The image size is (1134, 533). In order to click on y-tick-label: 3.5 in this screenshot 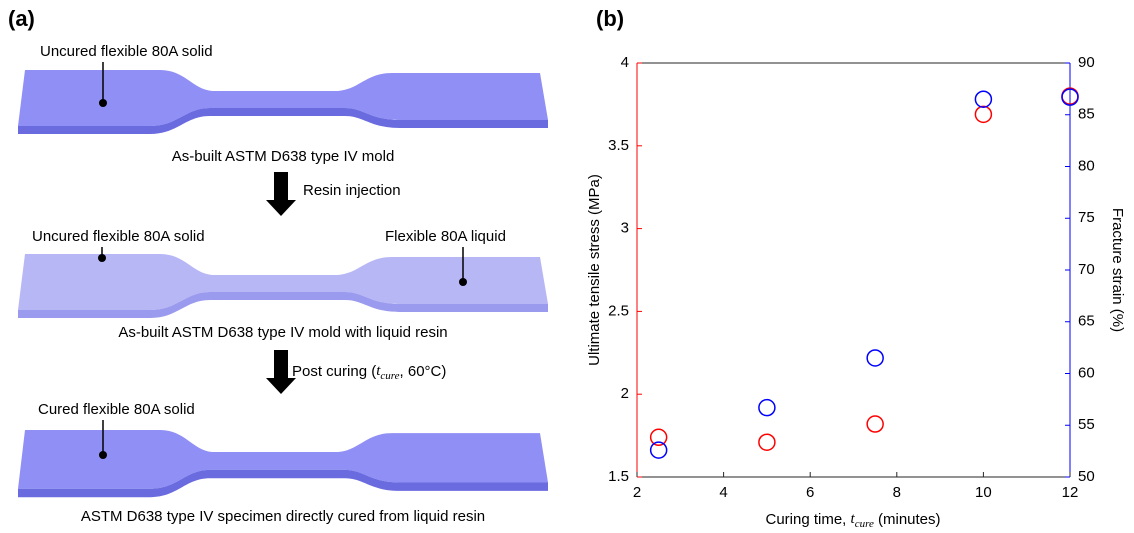, I will do `click(618, 145)`.